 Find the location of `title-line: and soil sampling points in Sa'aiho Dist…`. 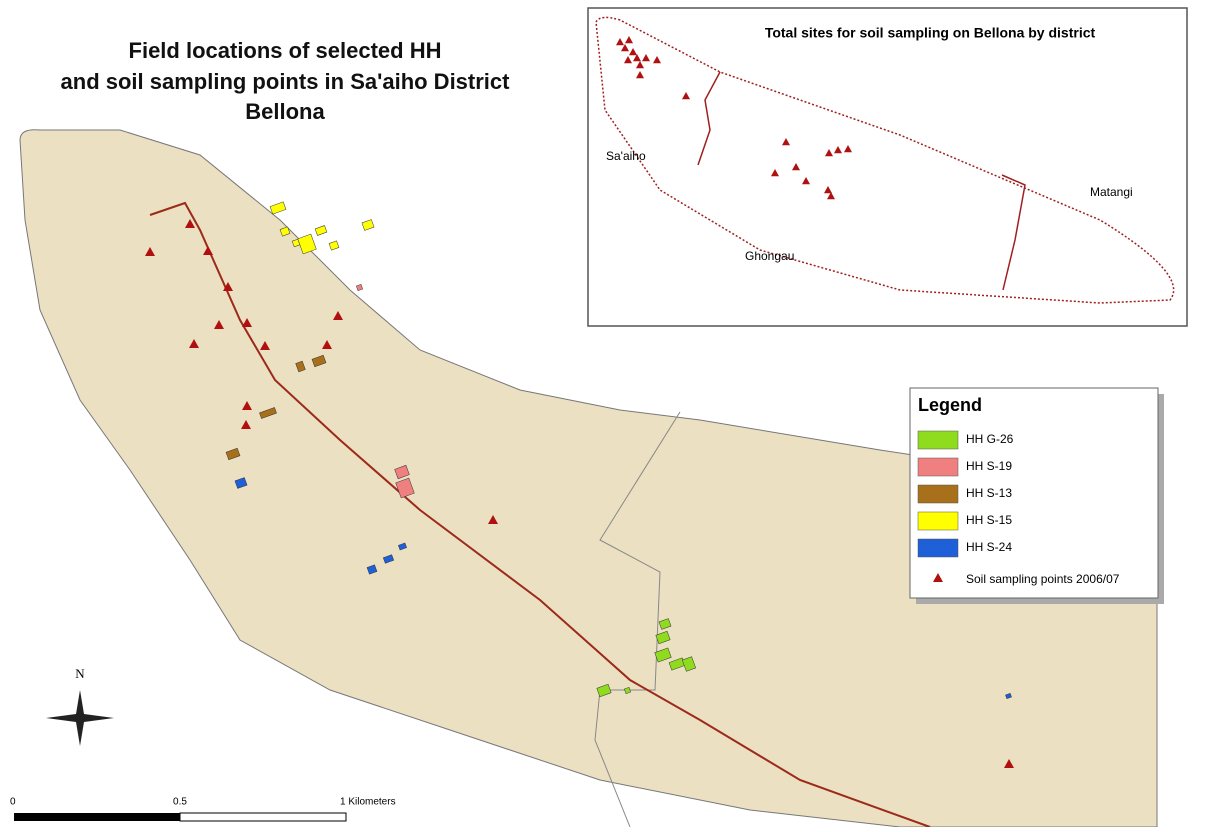

title-line: and soil sampling points in Sa'aiho Dist… is located at coordinates (286, 81).